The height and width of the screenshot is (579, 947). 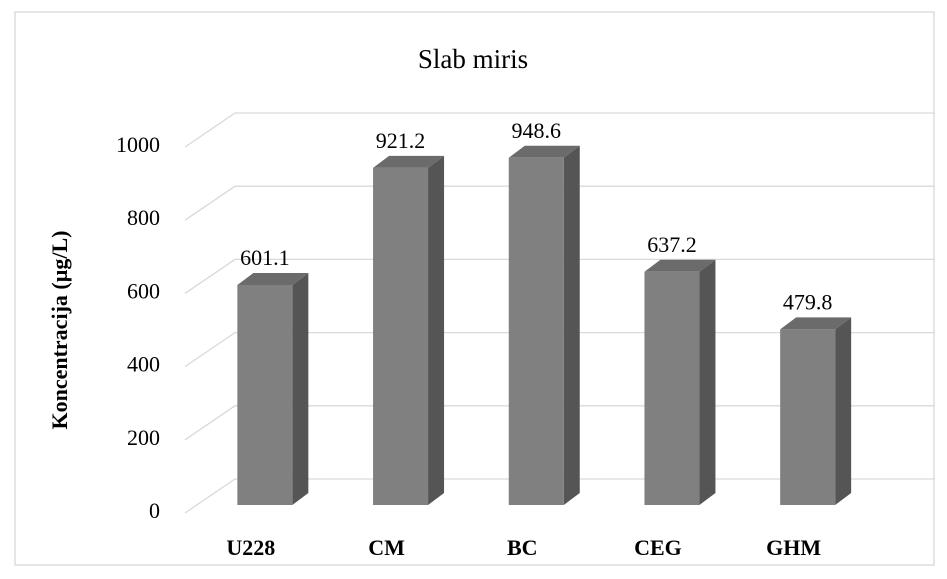 I want to click on y-axis-title: Koncentracija (µg/L), so click(x=59, y=329).